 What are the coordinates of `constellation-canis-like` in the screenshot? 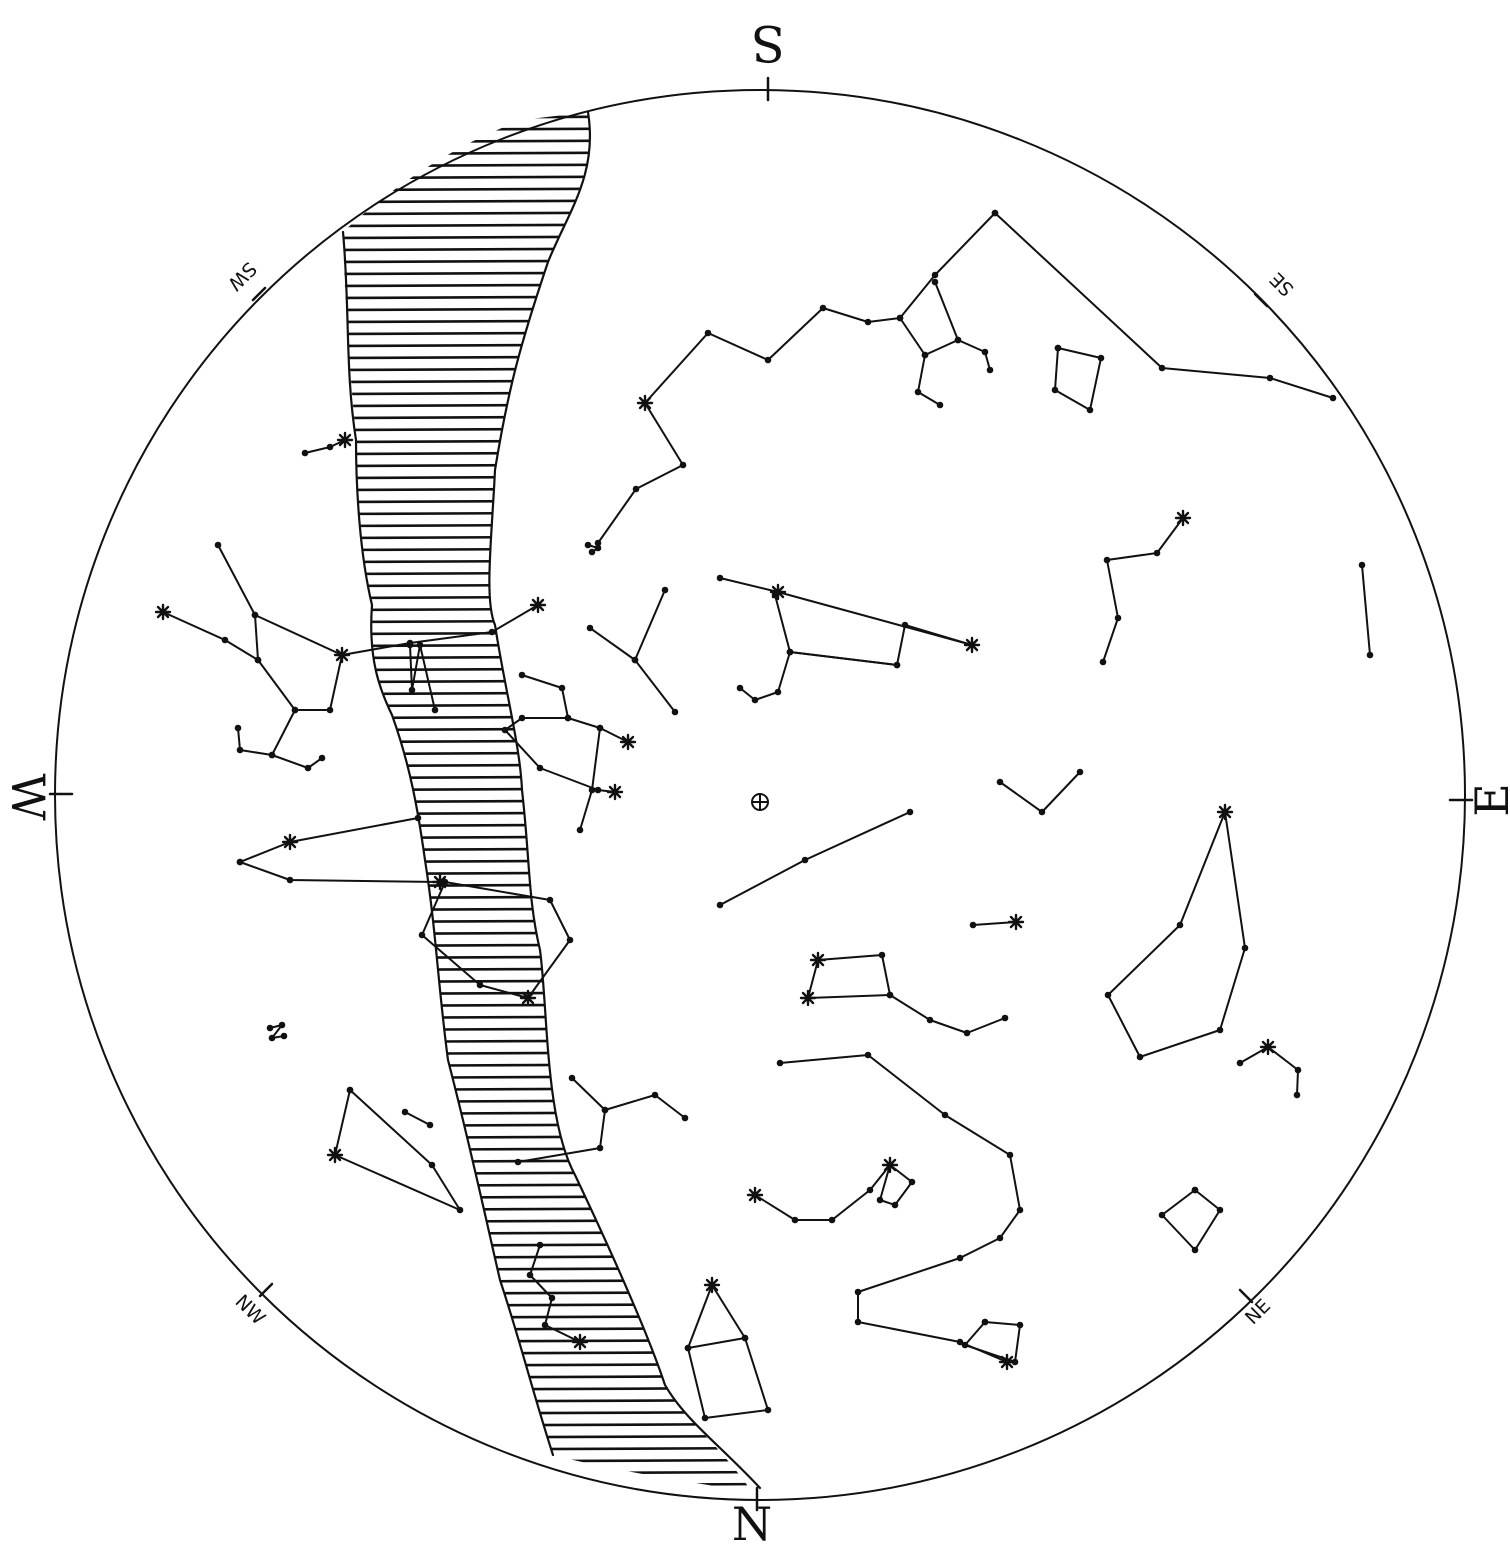 It's located at (327, 444).